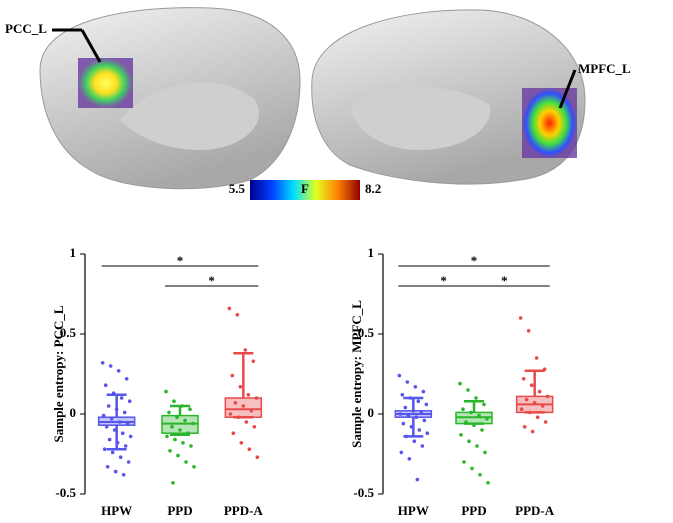 The image size is (673, 523). What do you see at coordinates (373, 188) in the screenshot?
I see `colorbar-max: 8.2` at bounding box center [373, 188].